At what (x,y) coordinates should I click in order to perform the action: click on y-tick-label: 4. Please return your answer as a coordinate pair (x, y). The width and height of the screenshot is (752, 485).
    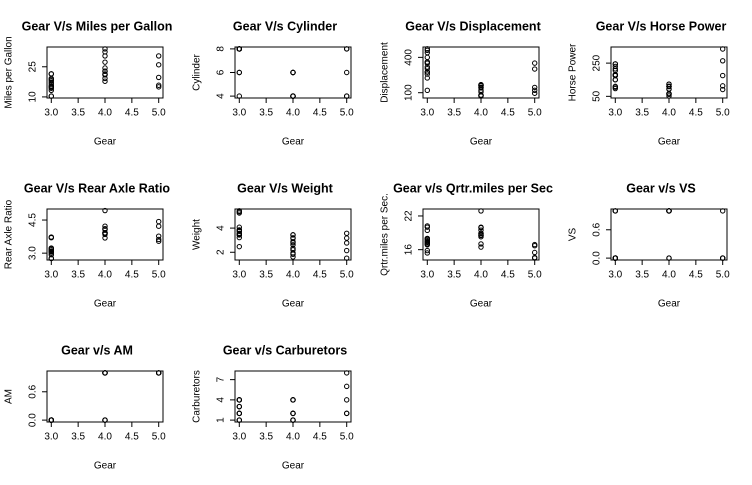
    Looking at the image, I should click on (221, 400).